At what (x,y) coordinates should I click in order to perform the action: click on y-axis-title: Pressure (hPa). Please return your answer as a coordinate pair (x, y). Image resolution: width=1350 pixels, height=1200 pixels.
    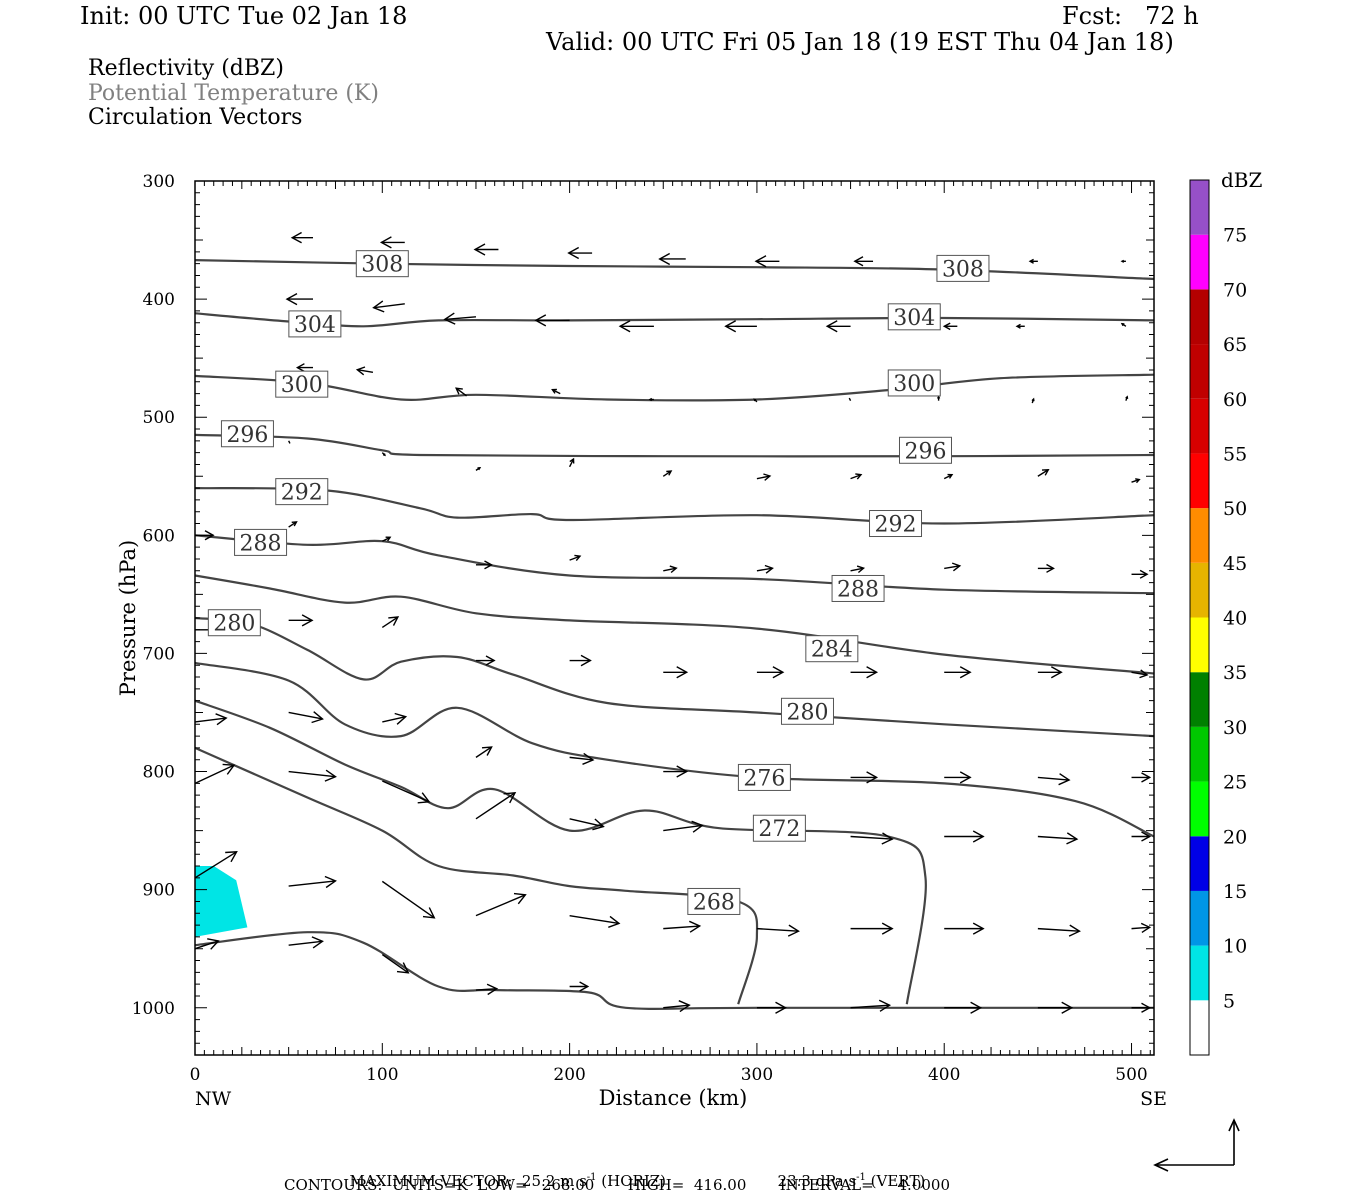
    Looking at the image, I should click on (128, 618).